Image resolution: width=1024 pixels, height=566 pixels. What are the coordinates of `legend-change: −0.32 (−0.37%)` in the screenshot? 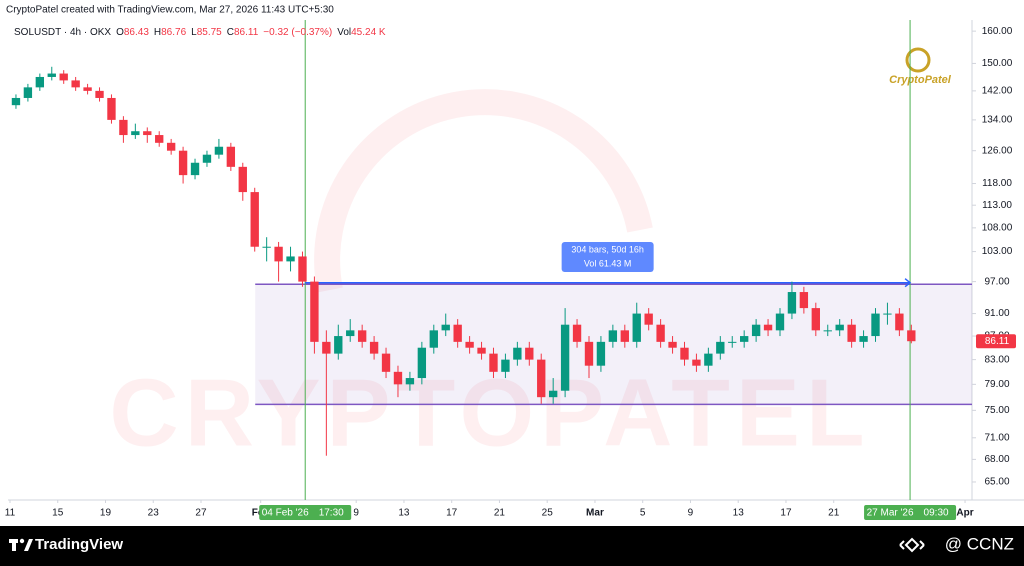 It's located at (297, 32).